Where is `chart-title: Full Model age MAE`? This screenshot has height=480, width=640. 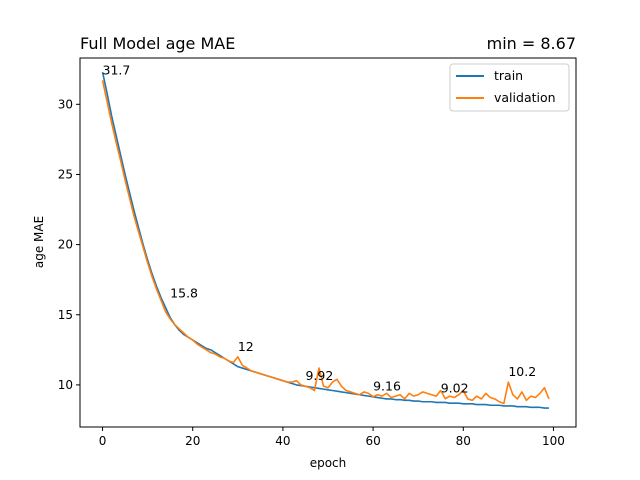
chart-title: Full Model age MAE is located at coordinates (157, 43).